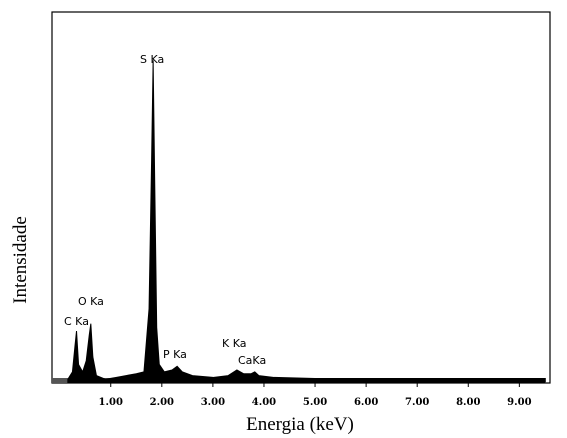 The width and height of the screenshot is (567, 438). What do you see at coordinates (20, 260) in the screenshot?
I see `y-axis-title: Intensidade` at bounding box center [20, 260].